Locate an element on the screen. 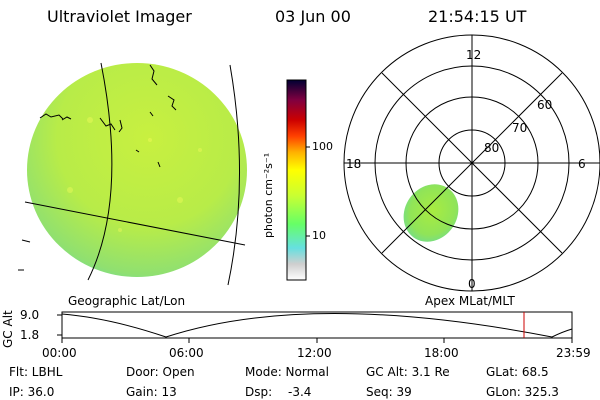  mlt-label-18: 18 is located at coordinates (354, 164).